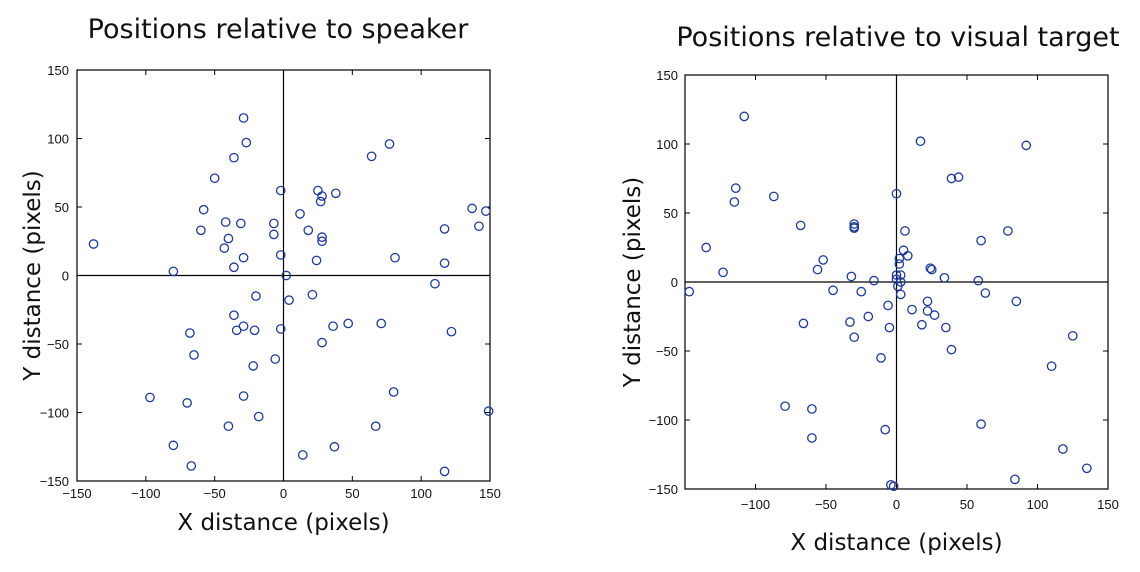 The image size is (1140, 572). I want to click on y-tick-label: −150, so click(663, 489).